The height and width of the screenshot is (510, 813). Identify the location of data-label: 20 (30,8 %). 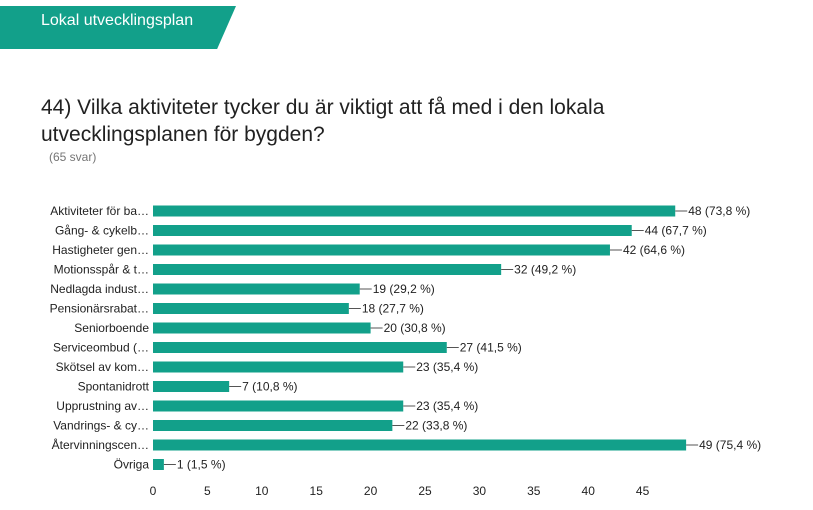
(415, 328).